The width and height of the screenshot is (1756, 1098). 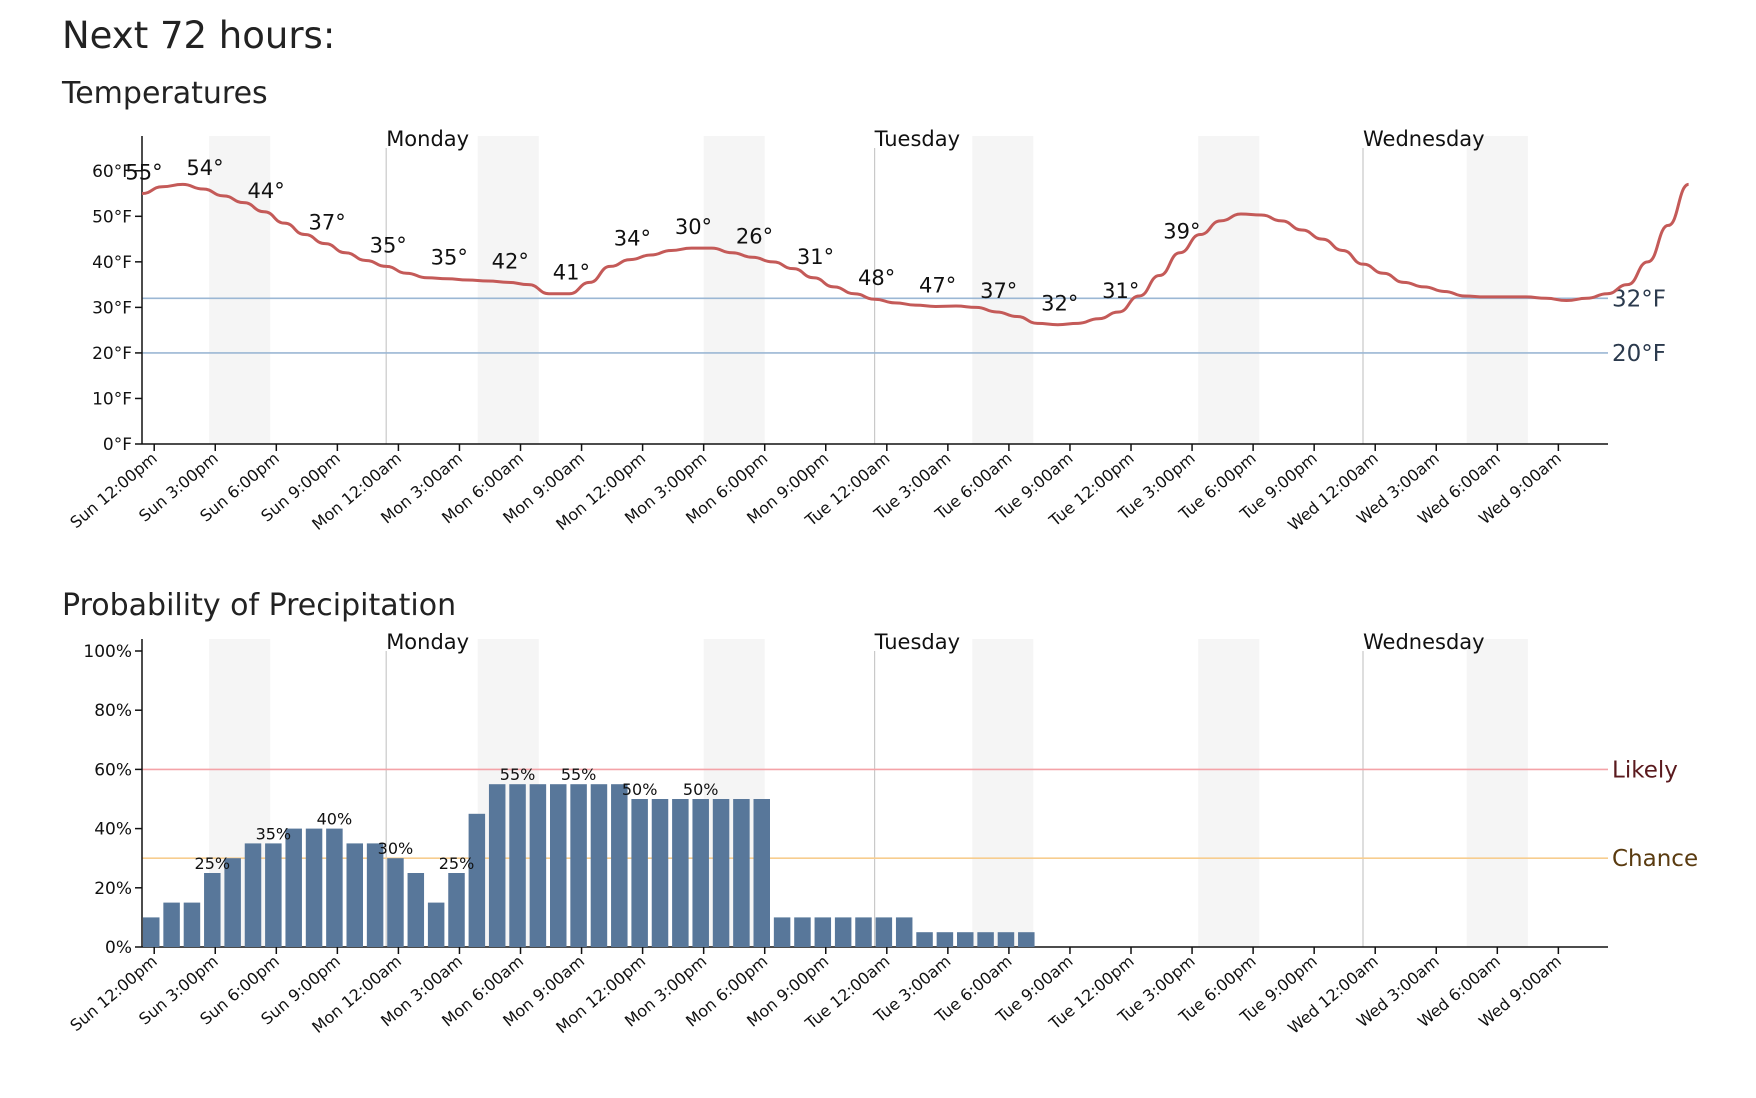 What do you see at coordinates (117, 445) in the screenshot?
I see `y-tick-label: 0°F` at bounding box center [117, 445].